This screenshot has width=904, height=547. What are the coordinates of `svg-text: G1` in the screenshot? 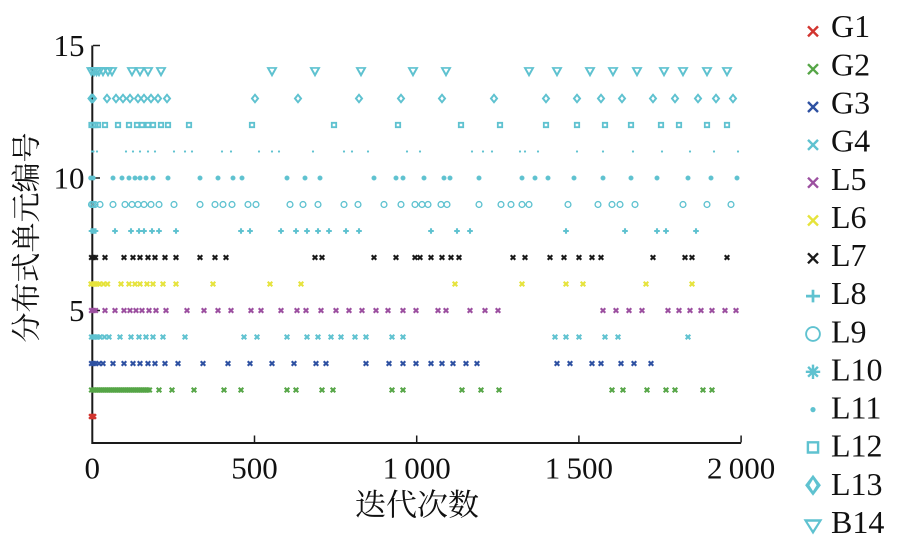 It's located at (850, 26).